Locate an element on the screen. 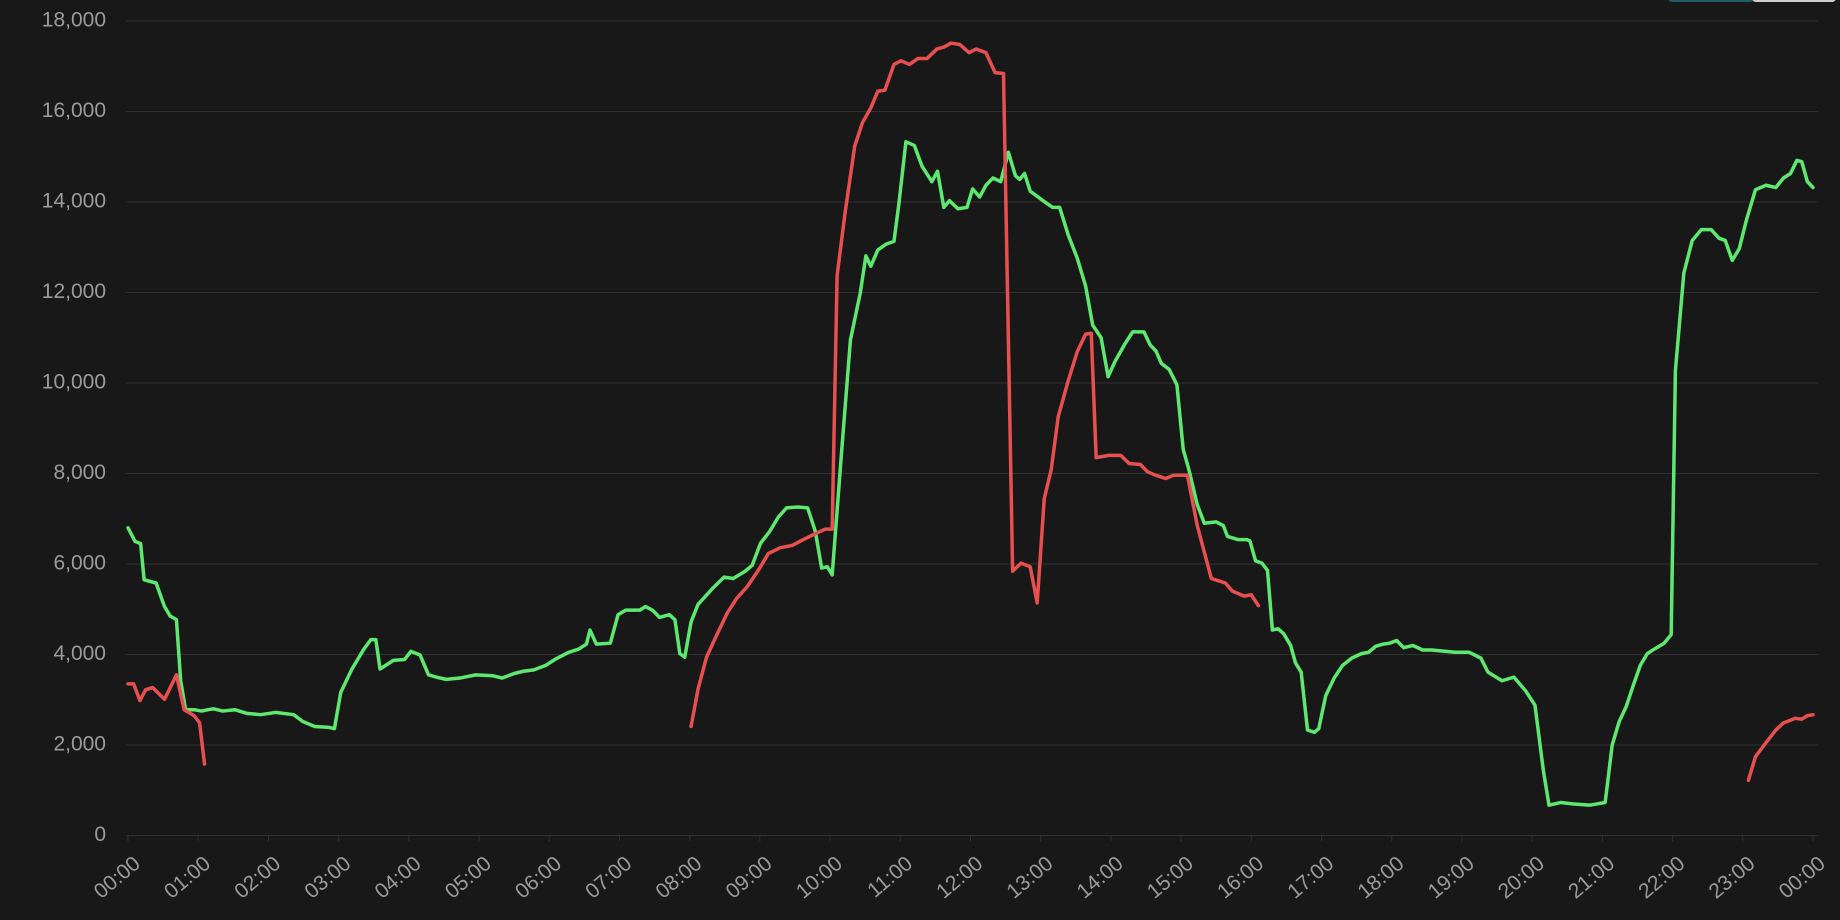  y-tick-label: 16,000 is located at coordinates (74, 110).